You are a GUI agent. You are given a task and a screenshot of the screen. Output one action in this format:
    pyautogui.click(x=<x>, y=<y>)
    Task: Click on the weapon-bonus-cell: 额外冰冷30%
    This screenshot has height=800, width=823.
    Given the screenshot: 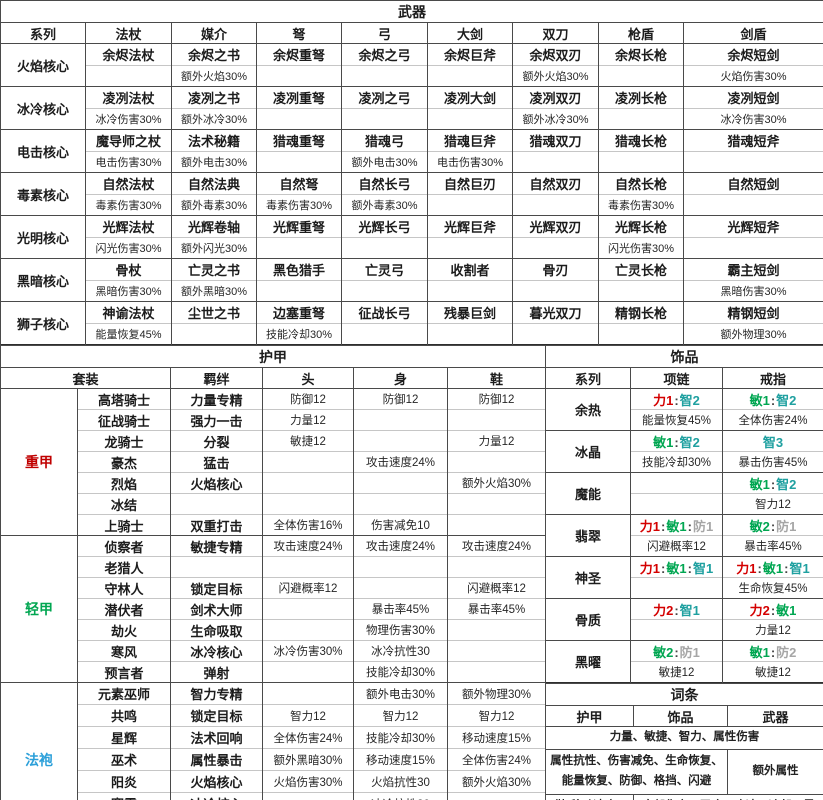 What is the action you would take?
    pyautogui.click(x=214, y=119)
    